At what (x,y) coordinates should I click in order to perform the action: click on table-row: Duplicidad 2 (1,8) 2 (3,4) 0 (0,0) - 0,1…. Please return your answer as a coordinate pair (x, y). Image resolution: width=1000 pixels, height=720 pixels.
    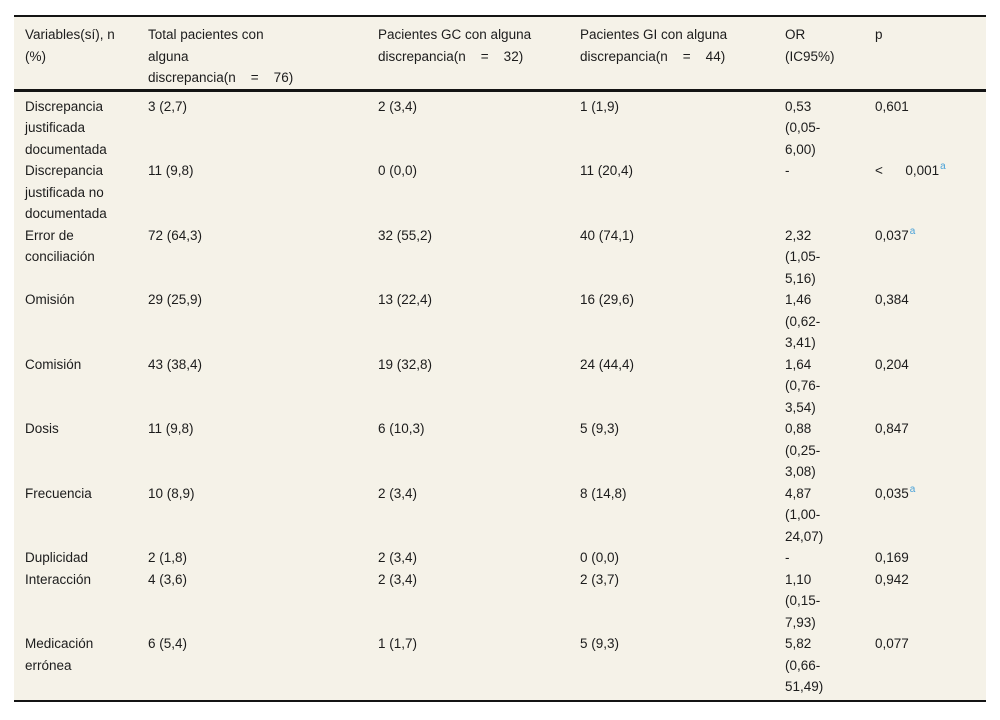
    Looking at the image, I should click on (500, 558).